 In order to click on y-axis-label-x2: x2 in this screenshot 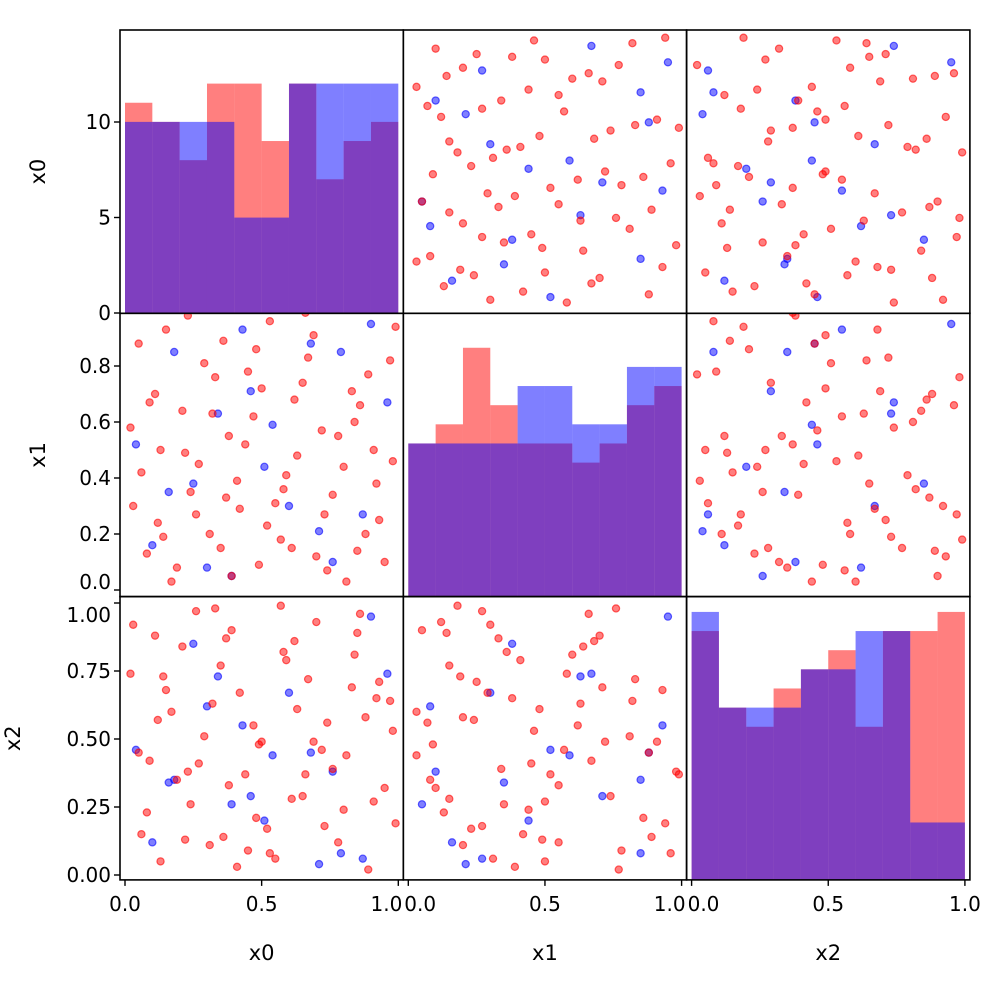, I will do `click(13, 738)`.